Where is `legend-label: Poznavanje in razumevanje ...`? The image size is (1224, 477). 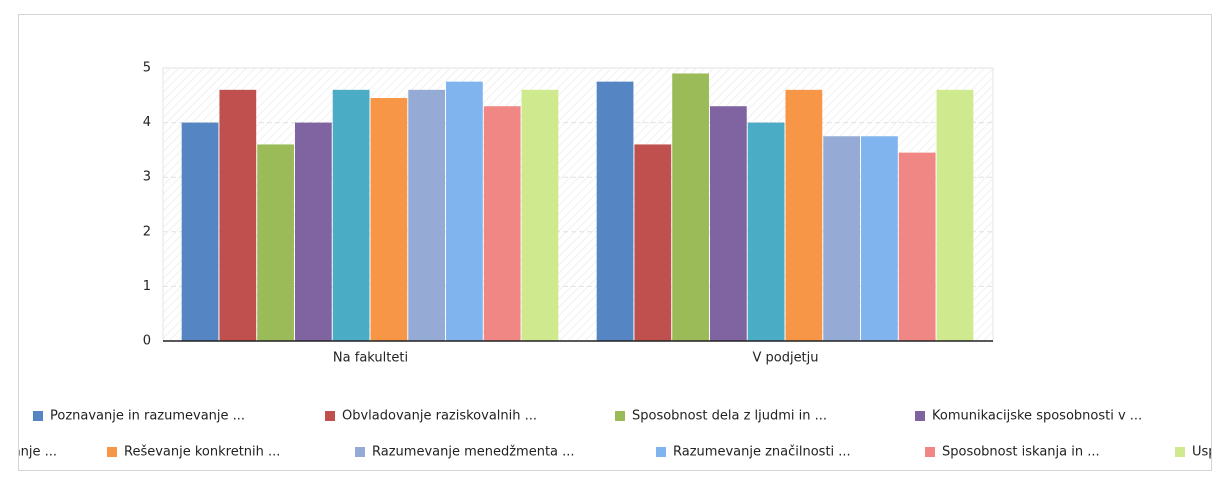
legend-label: Poznavanje in razumevanje ... is located at coordinates (147, 416).